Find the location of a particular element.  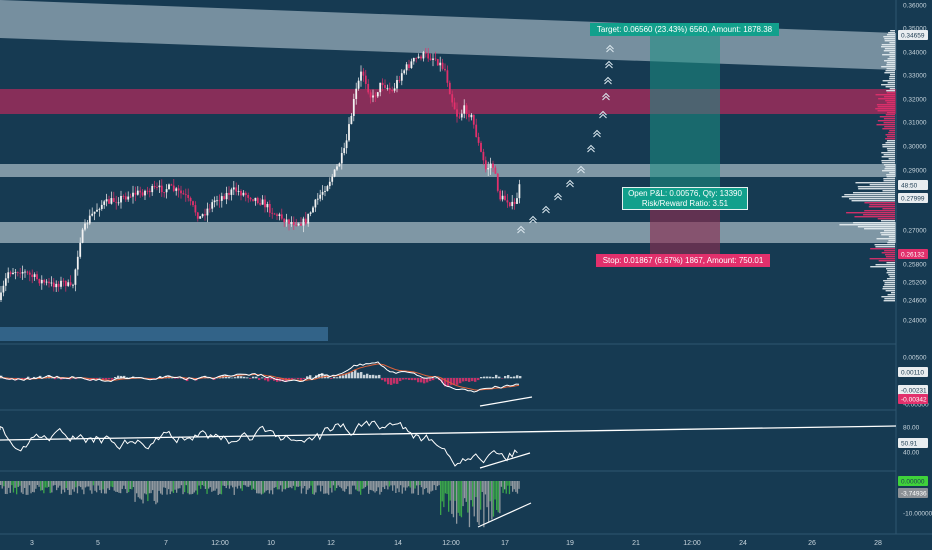

macd-divergence-line is located at coordinates (506, 401).